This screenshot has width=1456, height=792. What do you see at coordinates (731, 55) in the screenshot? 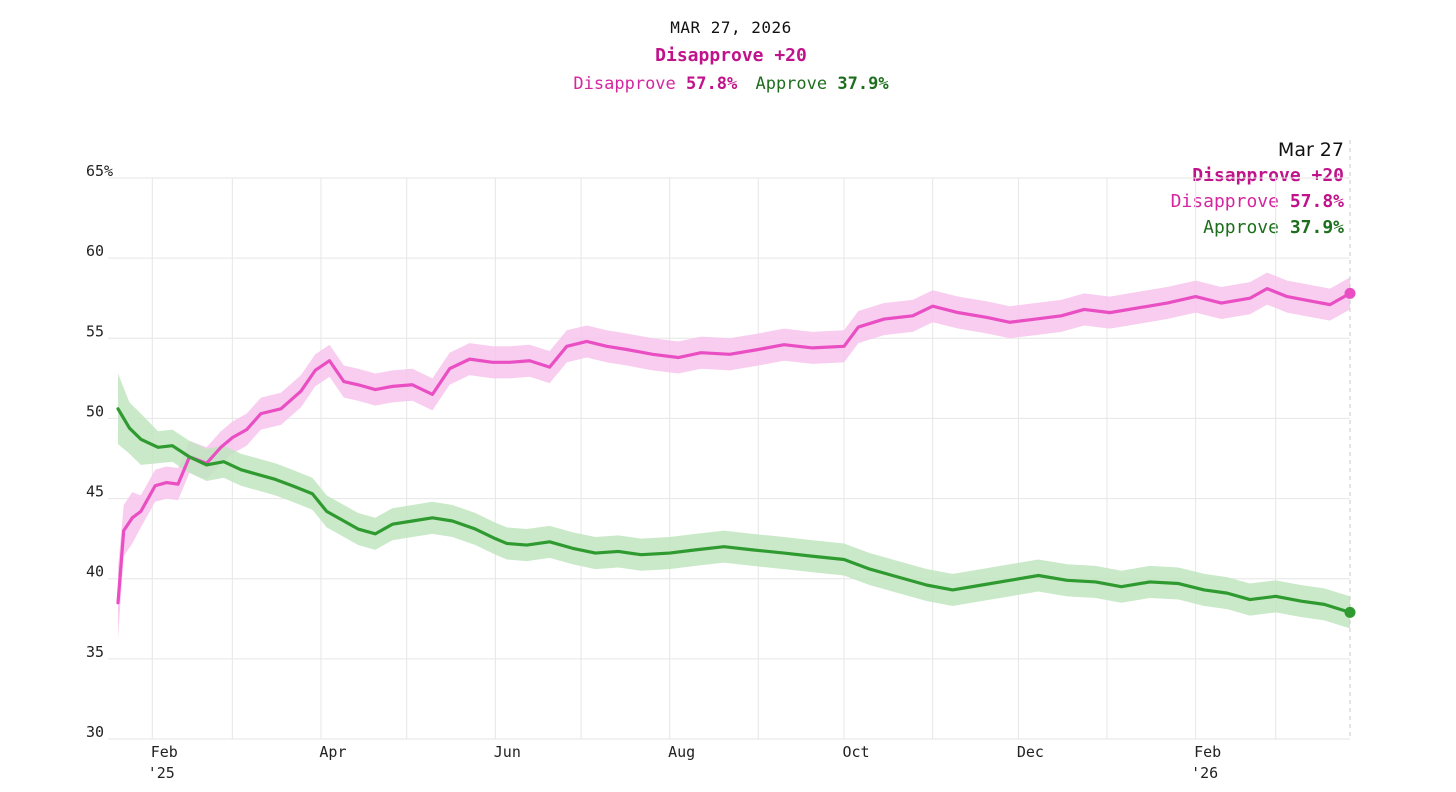
I see `header-margin: Disapprove +20` at bounding box center [731, 55].